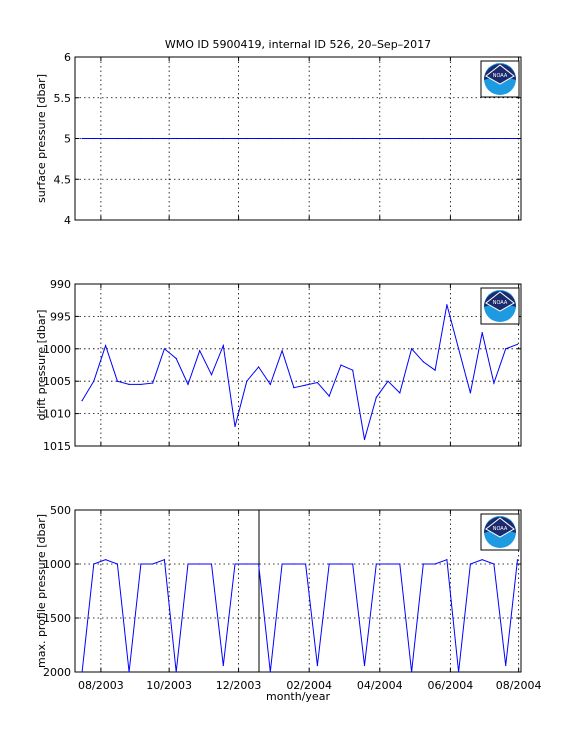 This screenshot has height=756, width=576. What do you see at coordinates (380, 685) in the screenshot?
I see `x-tick-label: 04/2004` at bounding box center [380, 685].